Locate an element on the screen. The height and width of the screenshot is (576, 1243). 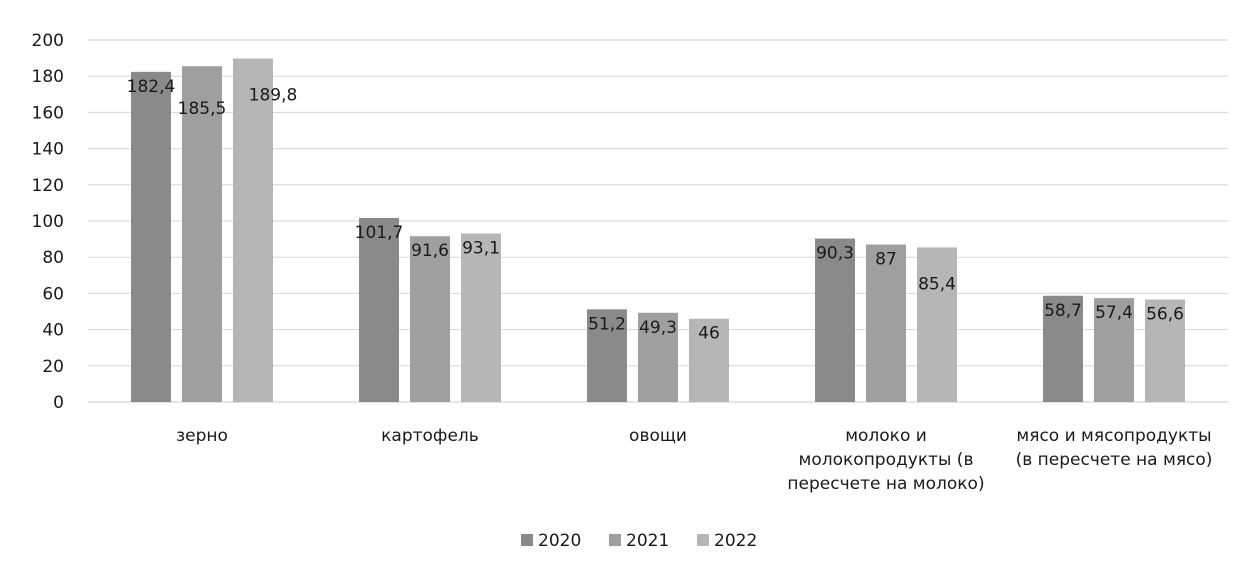
data-label: 57,4 is located at coordinates (1114, 313).